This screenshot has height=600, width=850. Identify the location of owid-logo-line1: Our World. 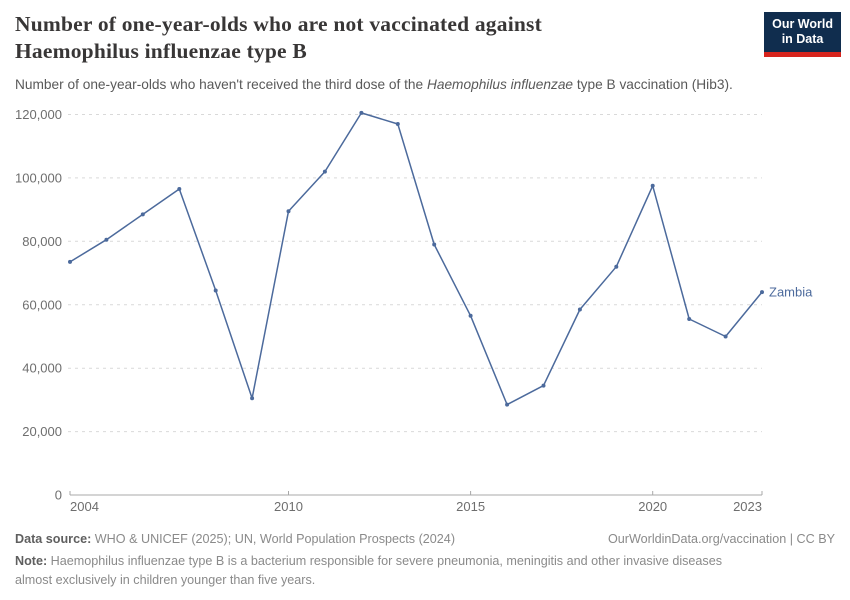
(802, 24).